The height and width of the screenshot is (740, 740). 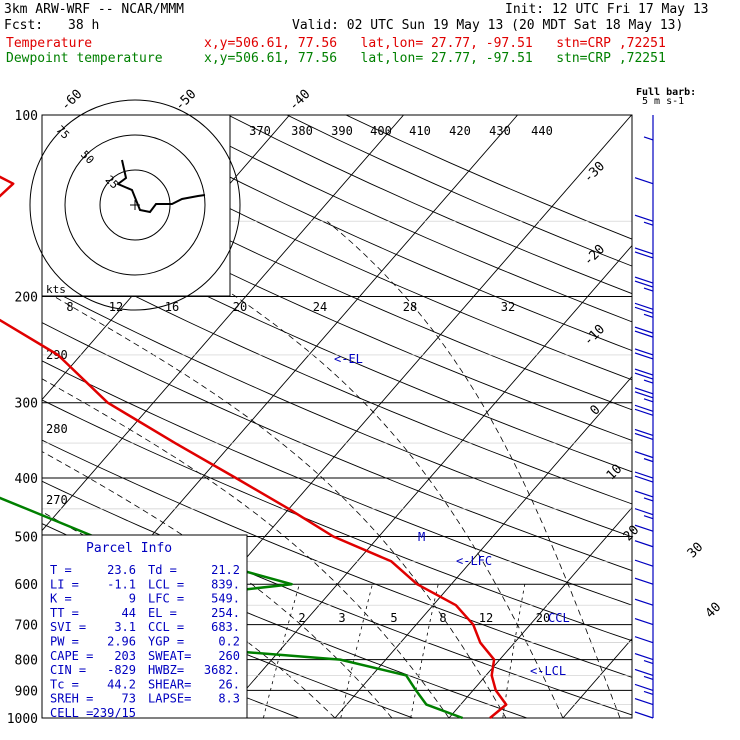 I want to click on hodograph-ring, so click(x=135, y=205).